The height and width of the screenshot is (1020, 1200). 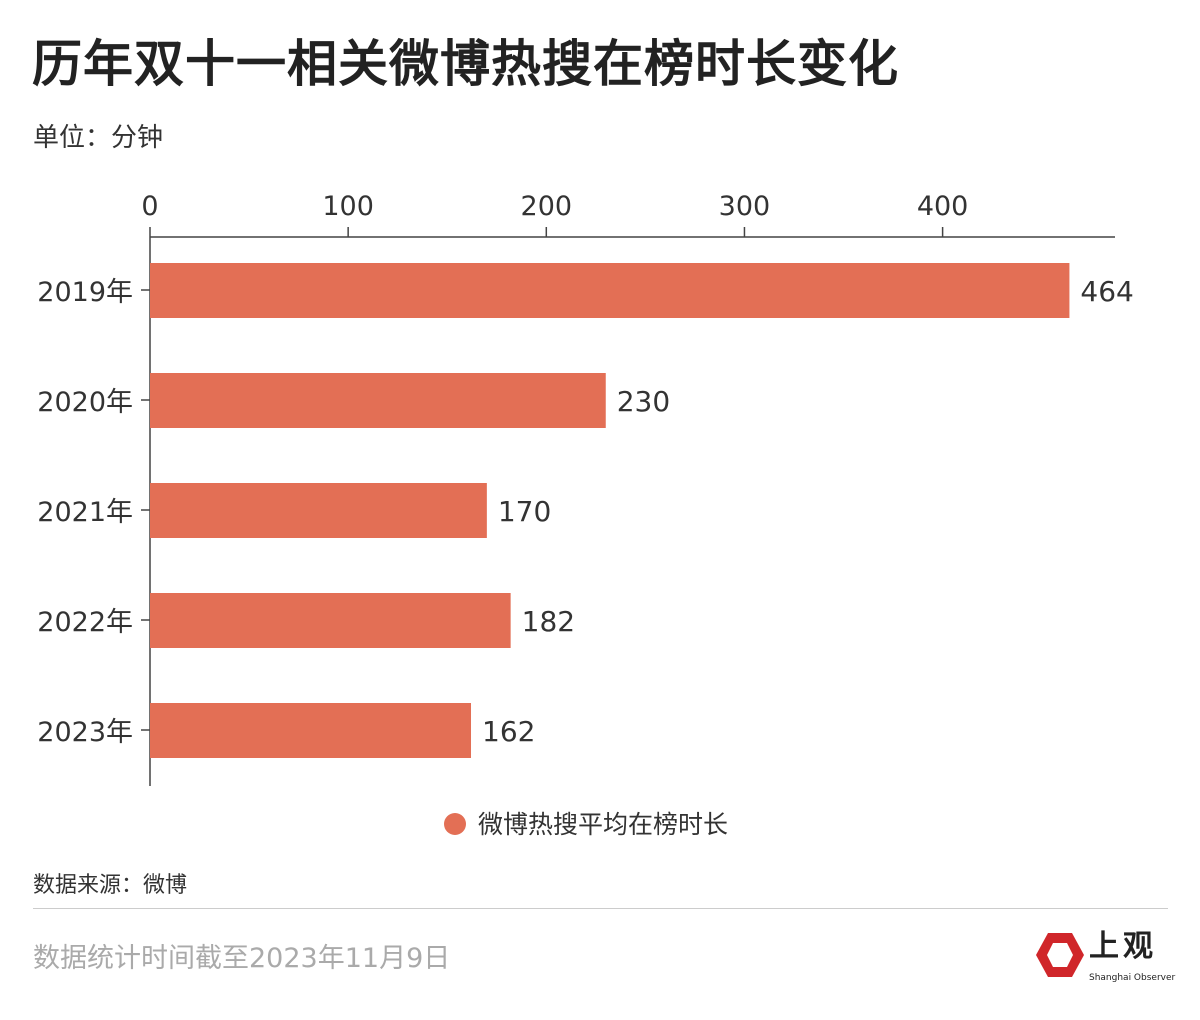 What do you see at coordinates (1060, 955) in the screenshot?
I see `hexagon-logo-icon` at bounding box center [1060, 955].